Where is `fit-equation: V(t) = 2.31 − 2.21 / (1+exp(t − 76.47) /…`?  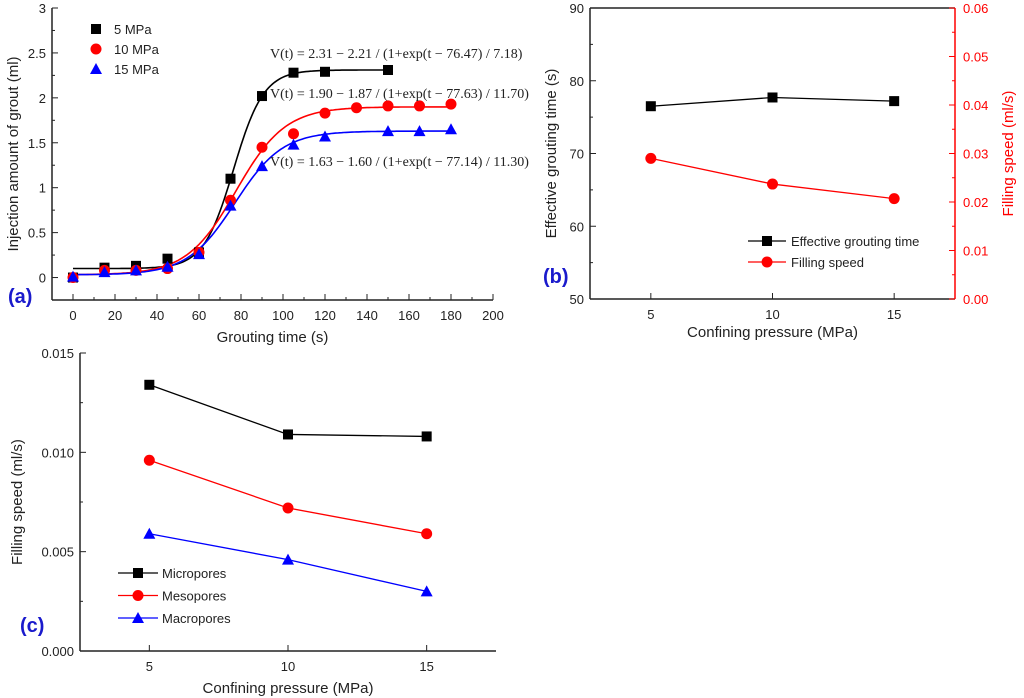
fit-equation: V(t) = 2.31 − 2.21 / (1+exp(t − 76.47) /… is located at coordinates (396, 54).